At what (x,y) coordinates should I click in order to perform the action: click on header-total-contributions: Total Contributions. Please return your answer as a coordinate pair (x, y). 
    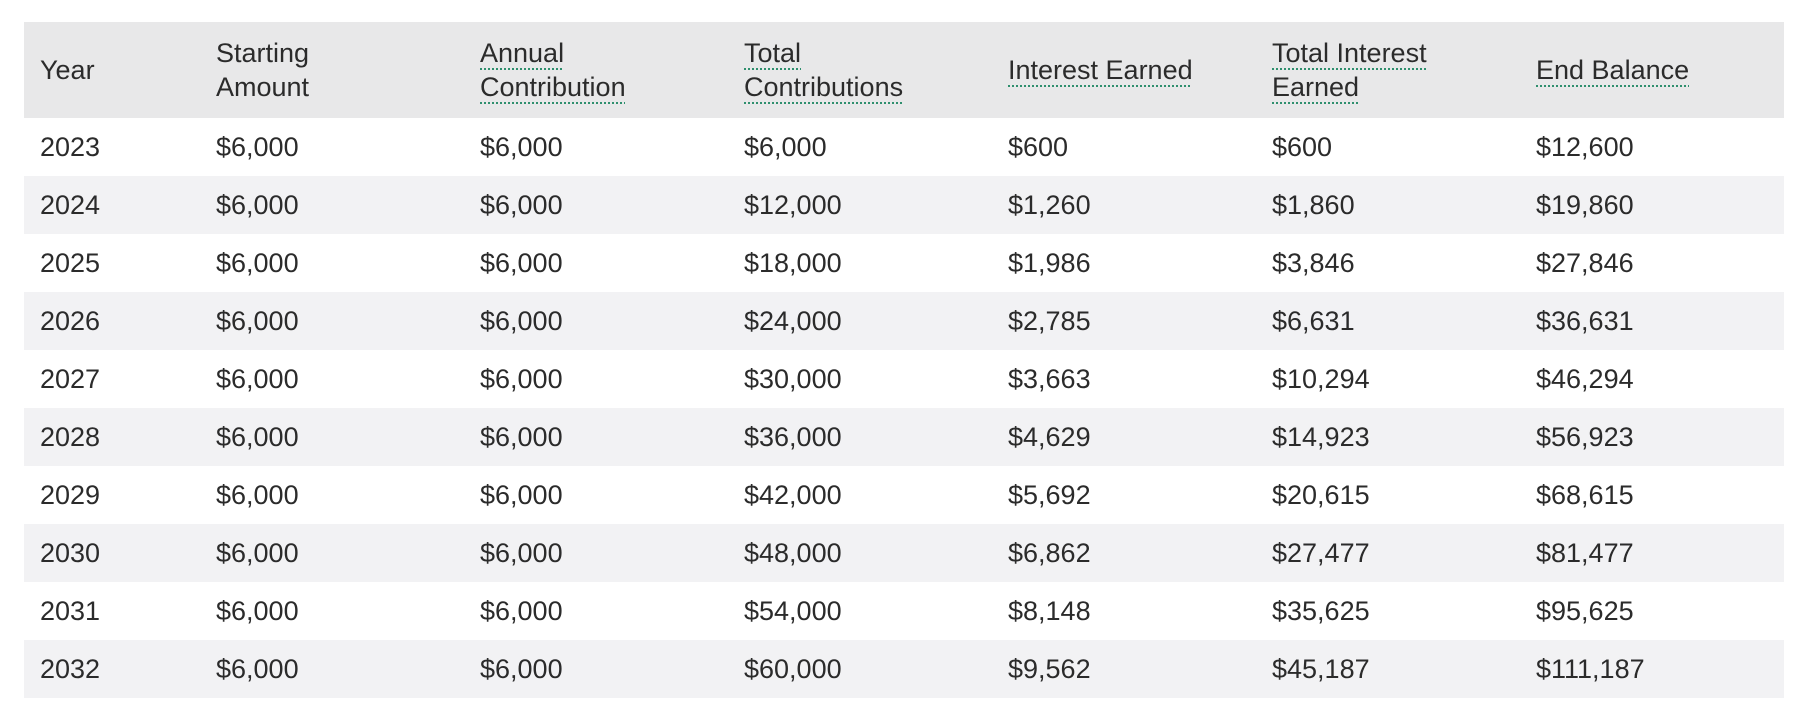
    Looking at the image, I should click on (860, 70).